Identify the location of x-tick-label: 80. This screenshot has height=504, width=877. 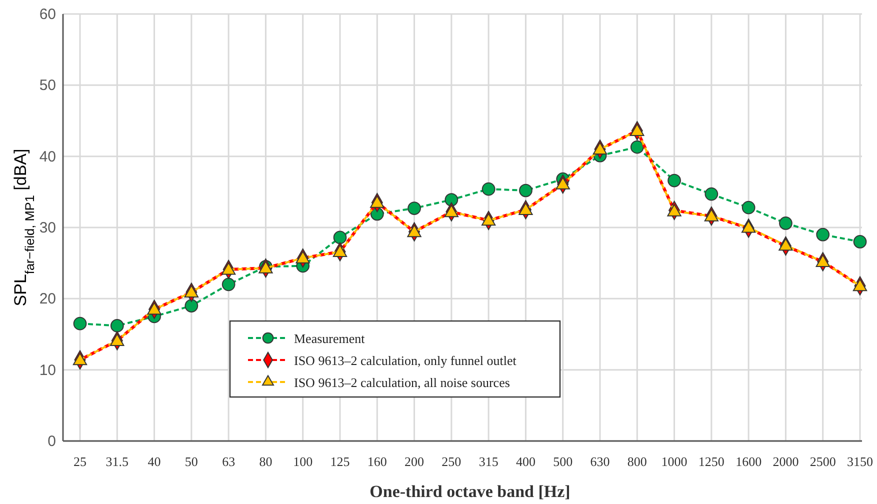
(265, 461).